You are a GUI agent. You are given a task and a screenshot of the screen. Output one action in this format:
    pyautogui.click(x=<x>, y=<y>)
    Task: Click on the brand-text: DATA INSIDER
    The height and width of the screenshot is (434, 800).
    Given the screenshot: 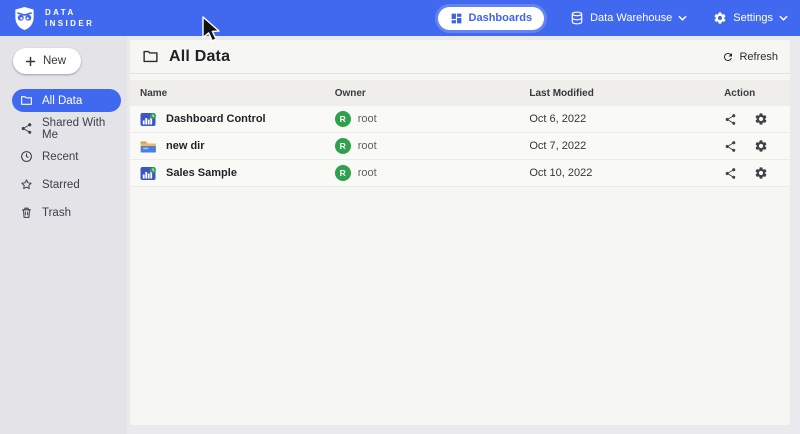 What is the action you would take?
    pyautogui.click(x=69, y=18)
    